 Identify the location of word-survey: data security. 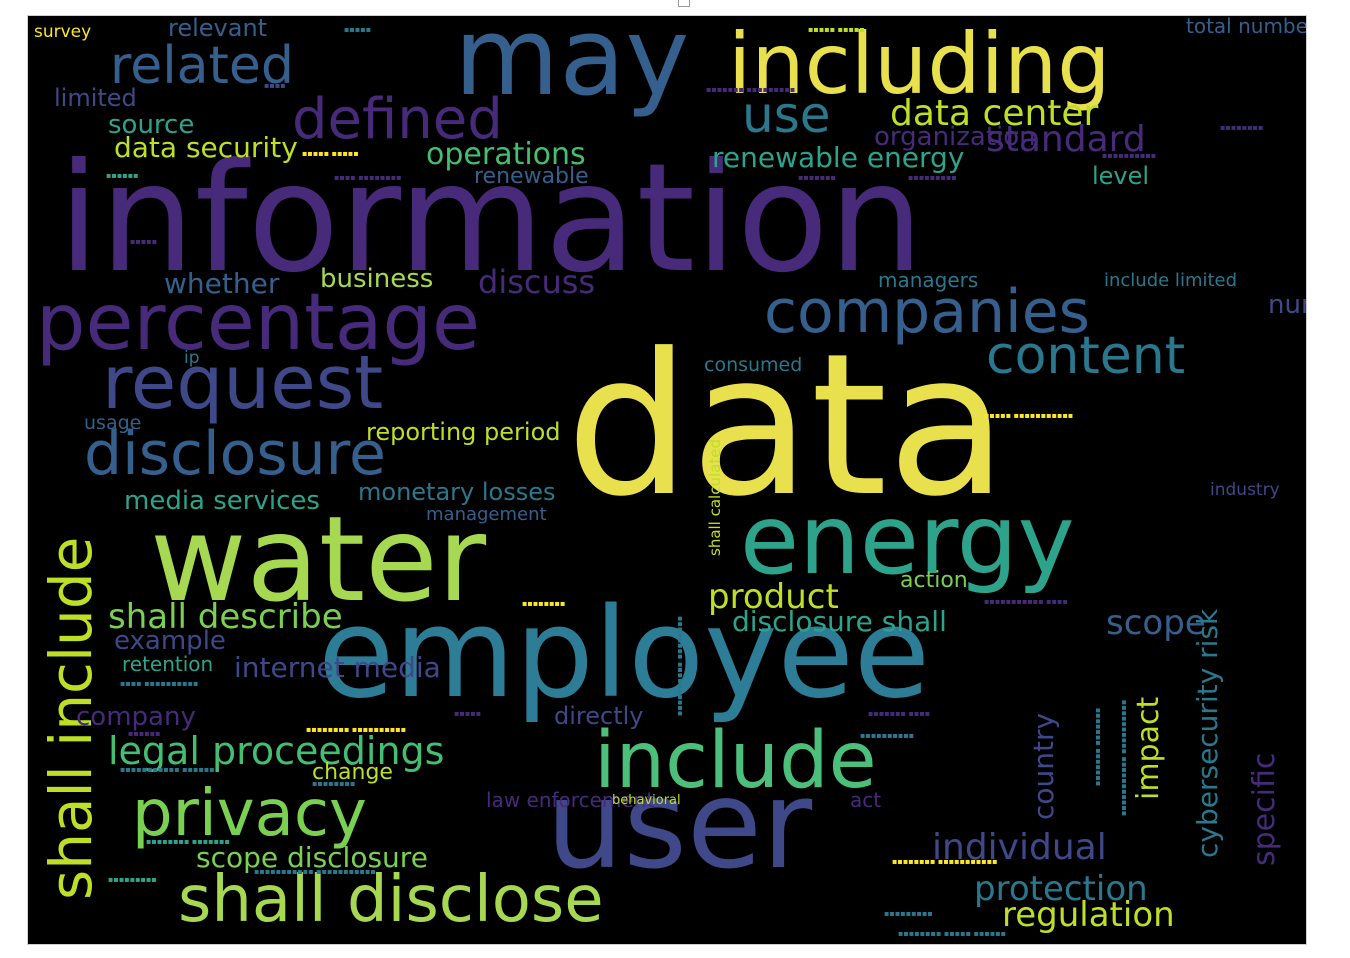
(206, 147).